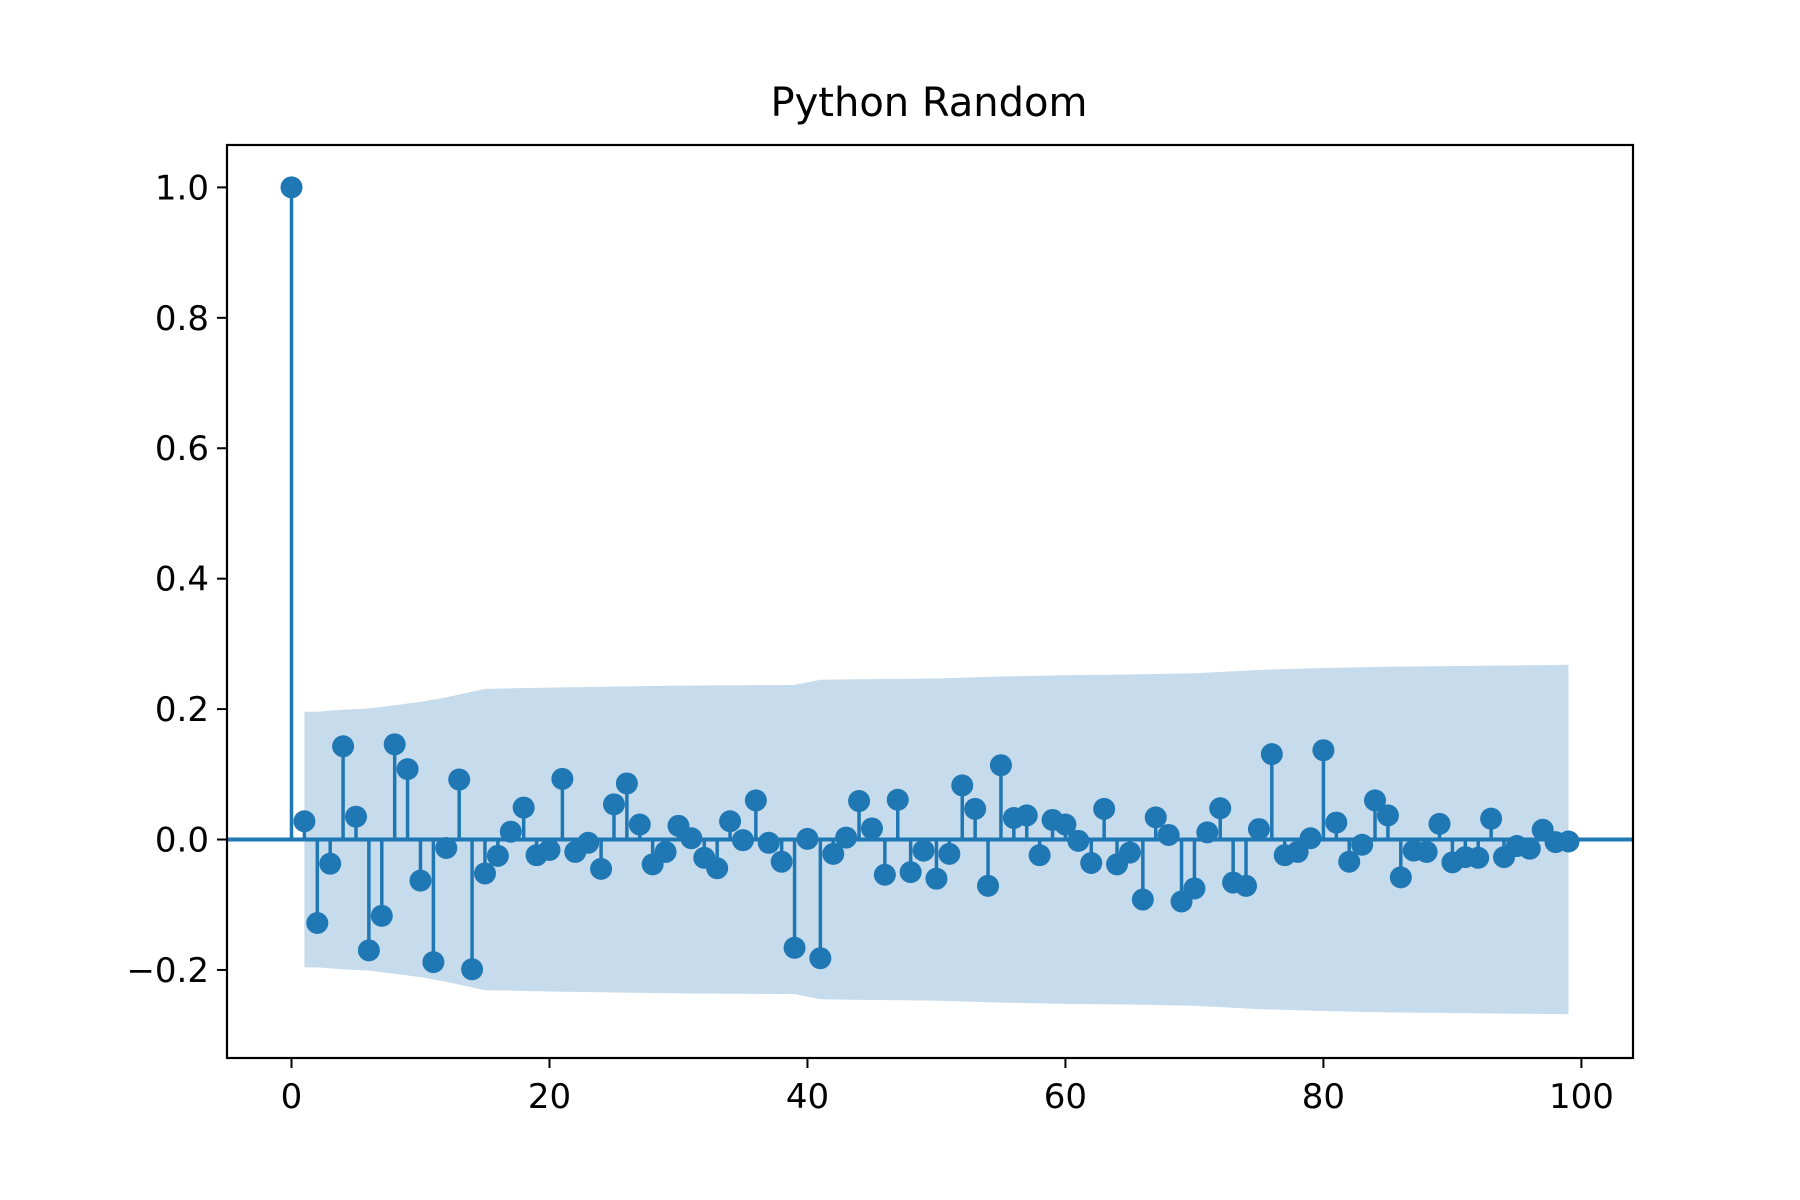  Describe the element at coordinates (182, 449) in the screenshot. I see `y-tick-label: 0.6` at that location.